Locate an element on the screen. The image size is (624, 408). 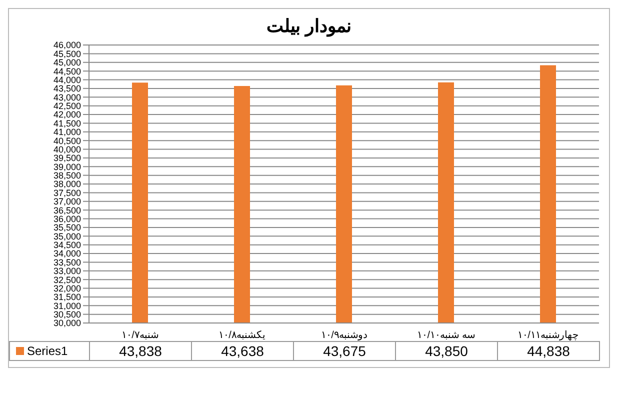
y-tick-label: 38,500 is located at coordinates (67, 175).